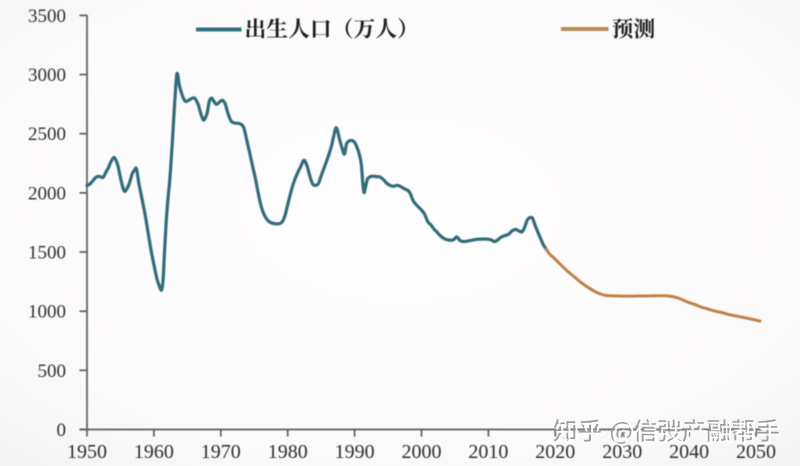 Image resolution: width=800 pixels, height=466 pixels. I want to click on svg-text: 2040, so click(689, 452).